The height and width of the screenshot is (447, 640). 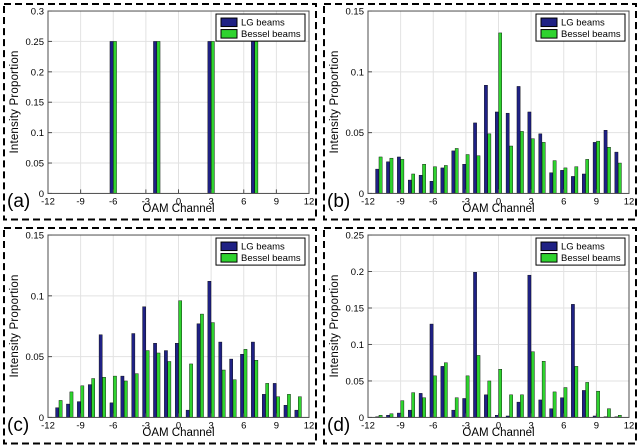 What do you see at coordinates (19, 201) in the screenshot?
I see `panel-letter-a: (a)` at bounding box center [19, 201].